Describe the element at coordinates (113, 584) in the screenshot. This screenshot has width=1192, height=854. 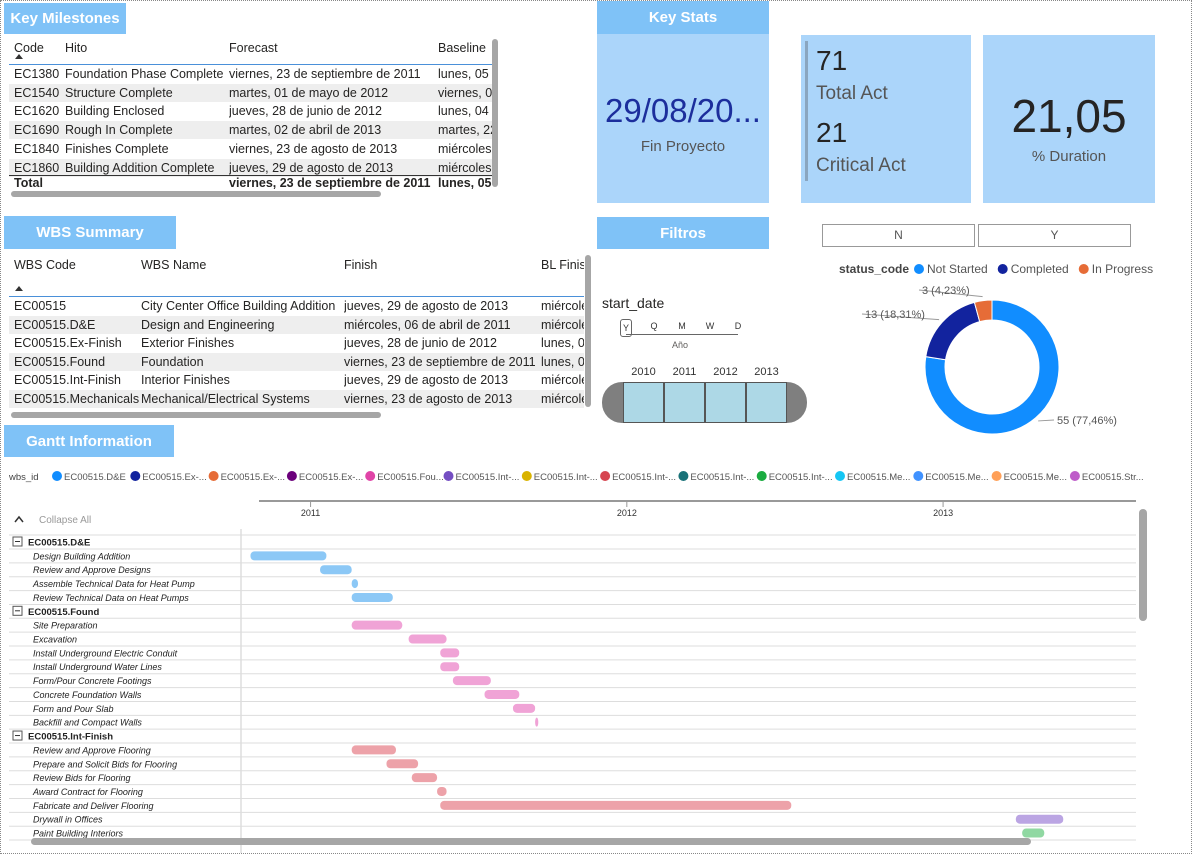
I see `task-label: Assemble Technical Data for Heat Pump` at that location.